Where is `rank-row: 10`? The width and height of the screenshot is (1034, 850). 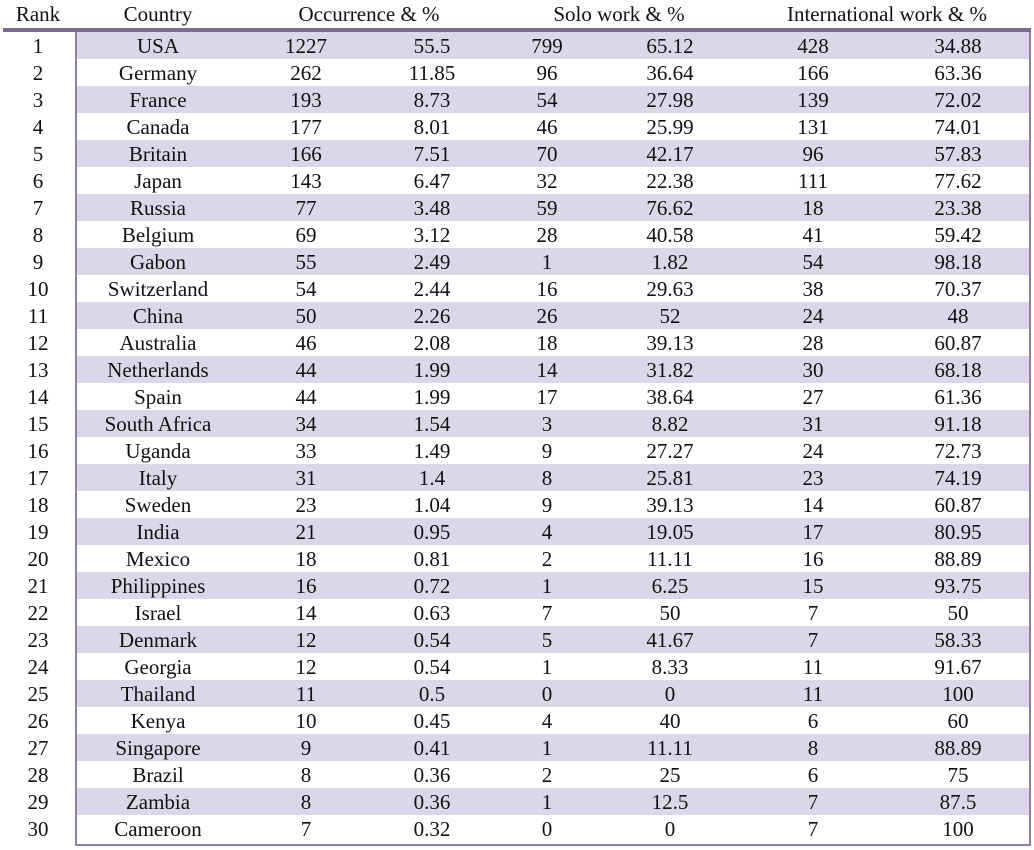 rank-row: 10 is located at coordinates (37, 288).